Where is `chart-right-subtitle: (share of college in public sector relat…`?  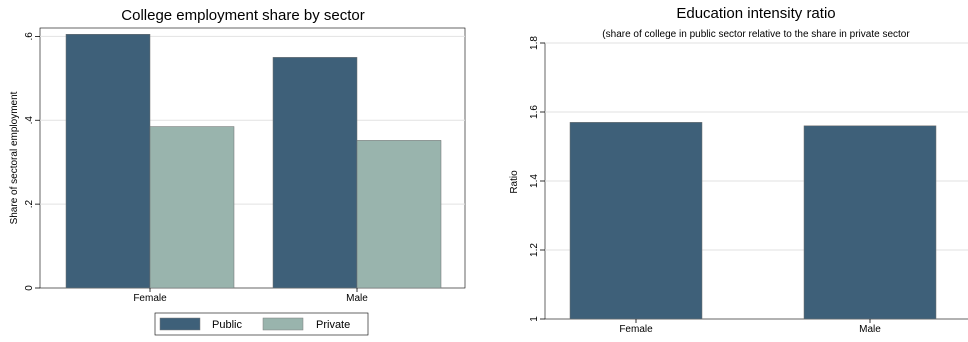
chart-right-subtitle: (share of college in public sector relat… is located at coordinates (756, 34).